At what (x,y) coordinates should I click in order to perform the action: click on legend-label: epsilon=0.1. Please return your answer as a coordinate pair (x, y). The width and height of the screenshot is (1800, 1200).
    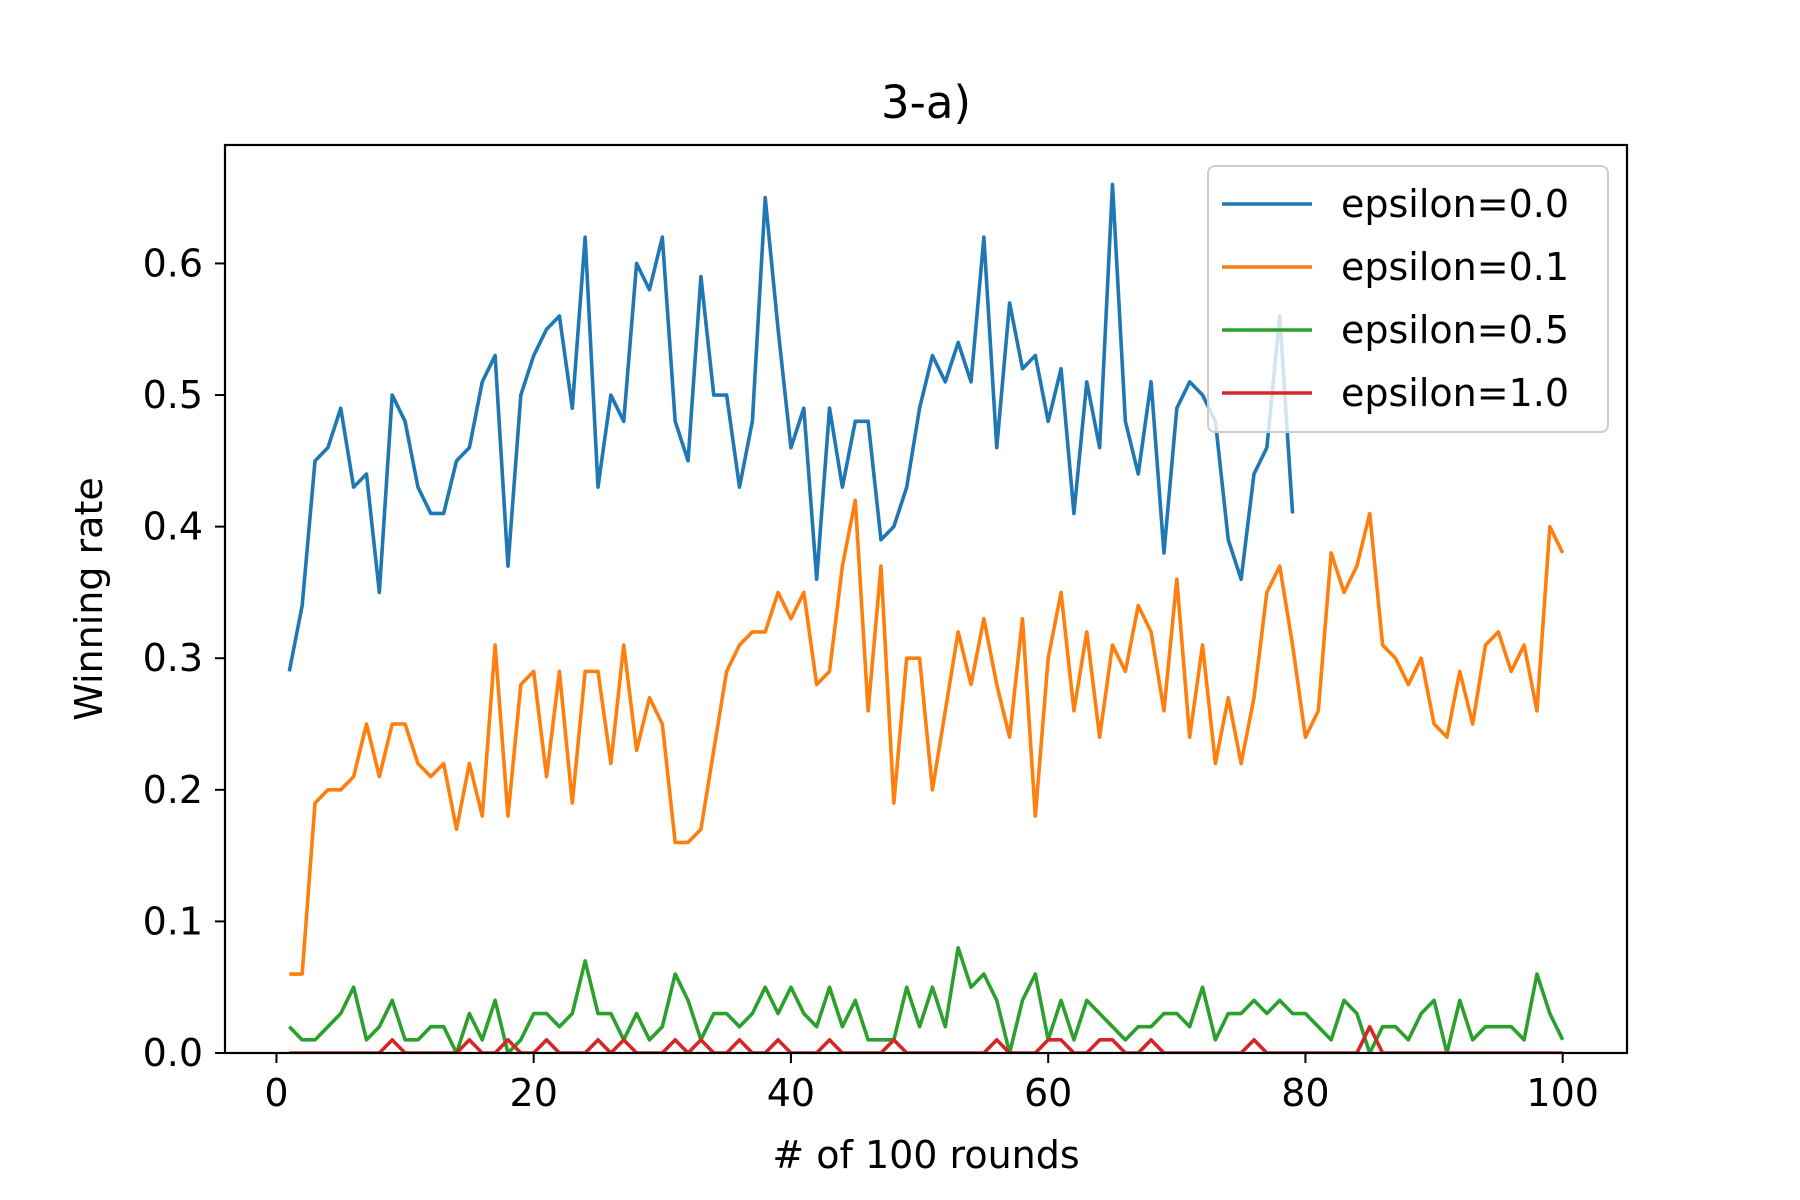
    Looking at the image, I should click on (1455, 267).